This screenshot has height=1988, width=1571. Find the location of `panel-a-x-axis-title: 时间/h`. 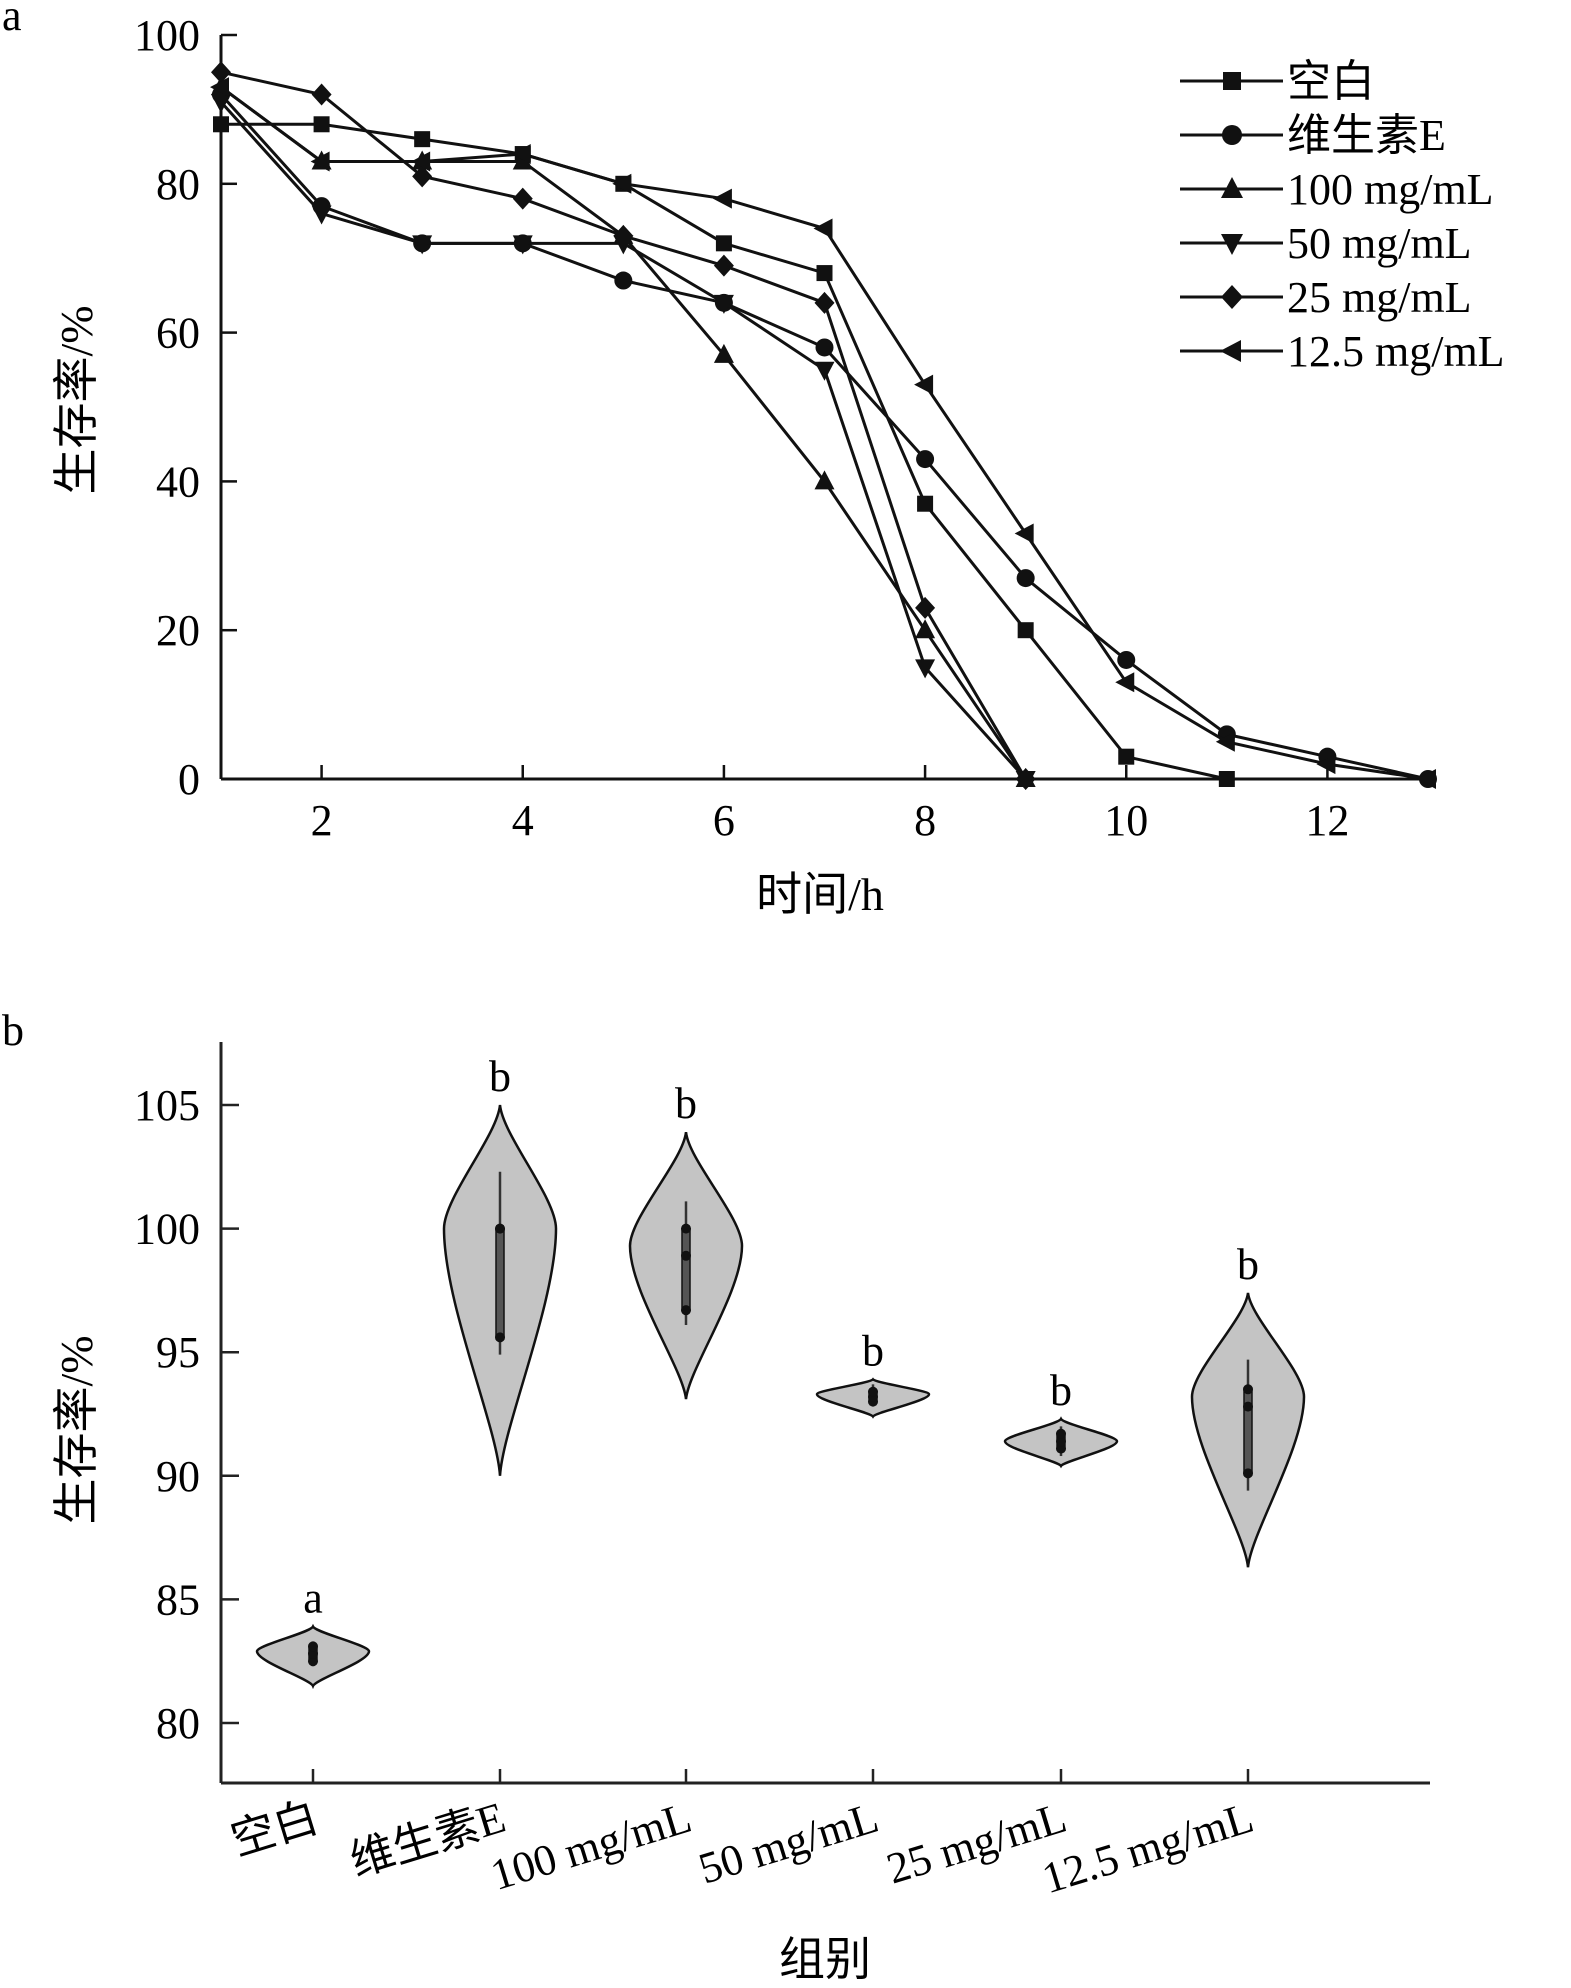

panel-a-x-axis-title: 时间/h is located at coordinates (820, 894).